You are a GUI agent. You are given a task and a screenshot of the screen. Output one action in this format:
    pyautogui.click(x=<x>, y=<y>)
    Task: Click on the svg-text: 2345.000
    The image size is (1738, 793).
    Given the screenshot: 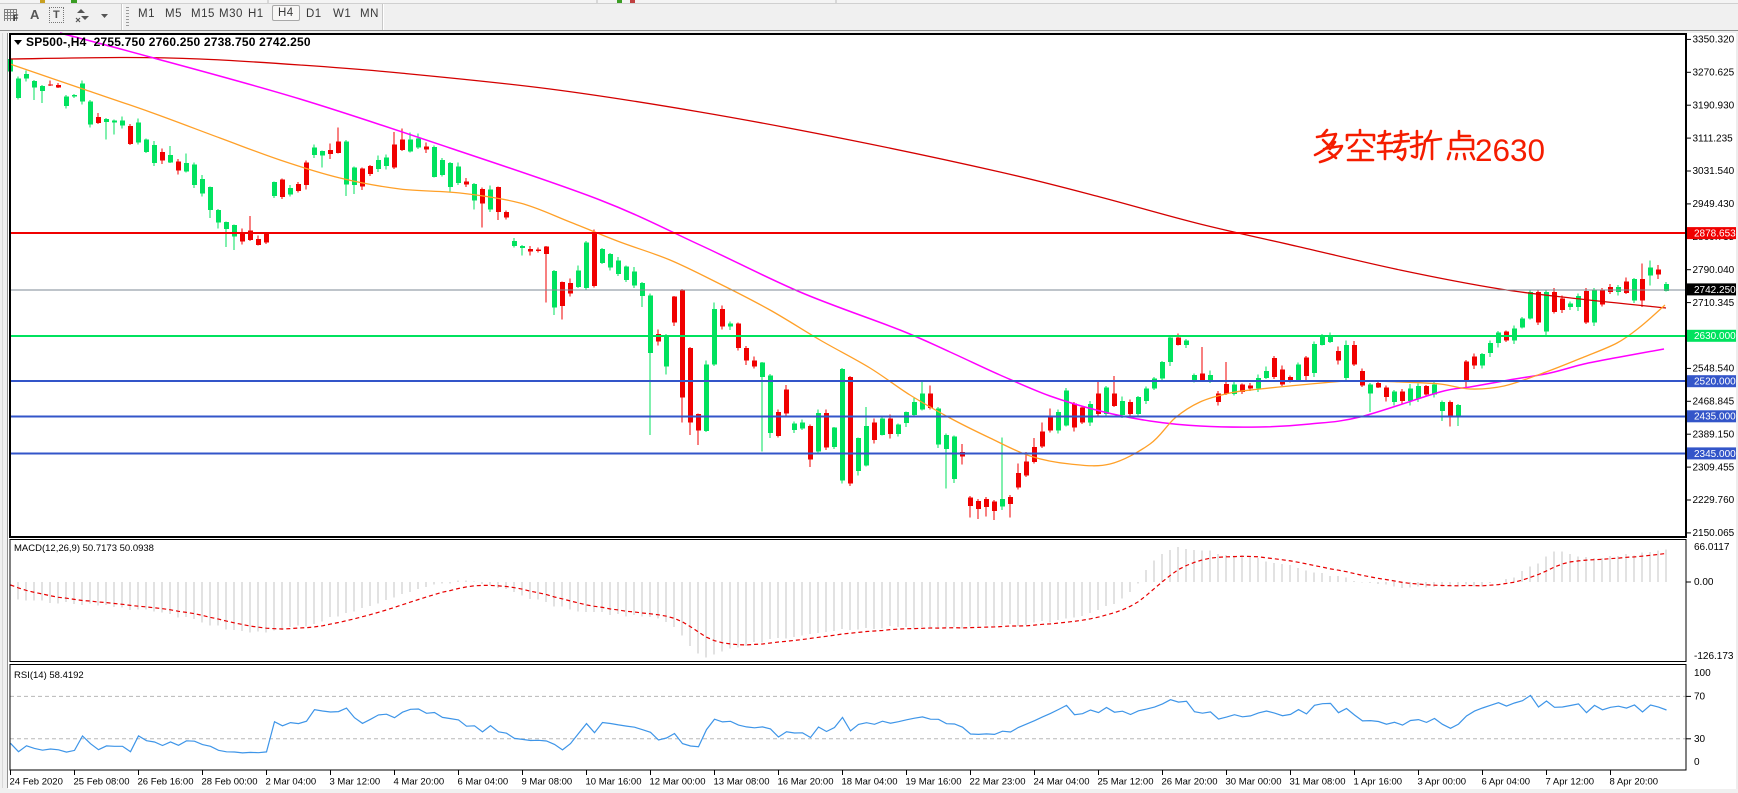 What is the action you would take?
    pyautogui.click(x=1715, y=454)
    